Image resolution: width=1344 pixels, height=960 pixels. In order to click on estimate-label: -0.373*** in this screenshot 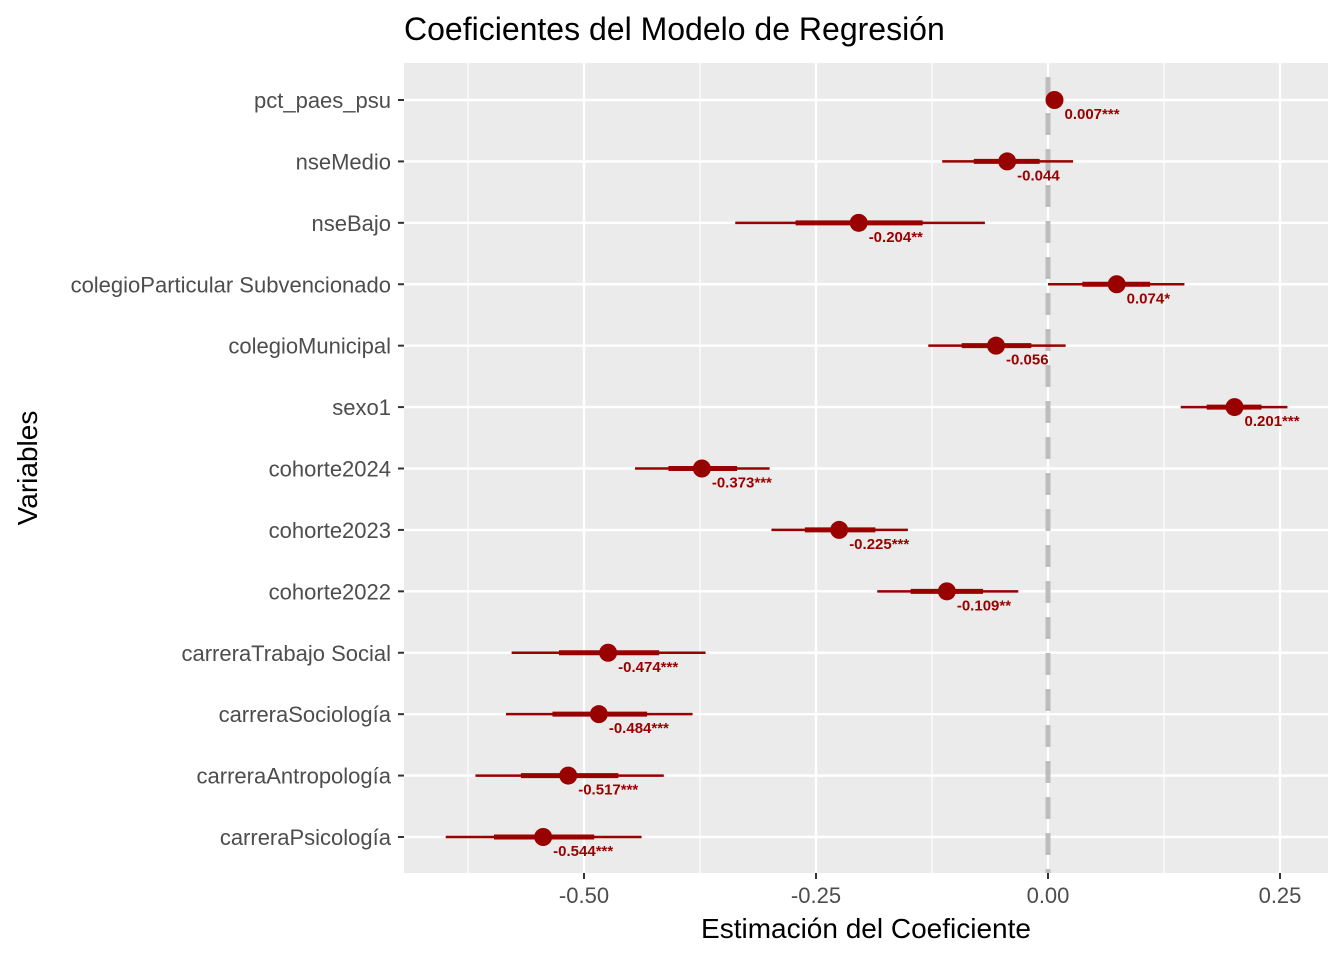, I will do `click(742, 483)`.